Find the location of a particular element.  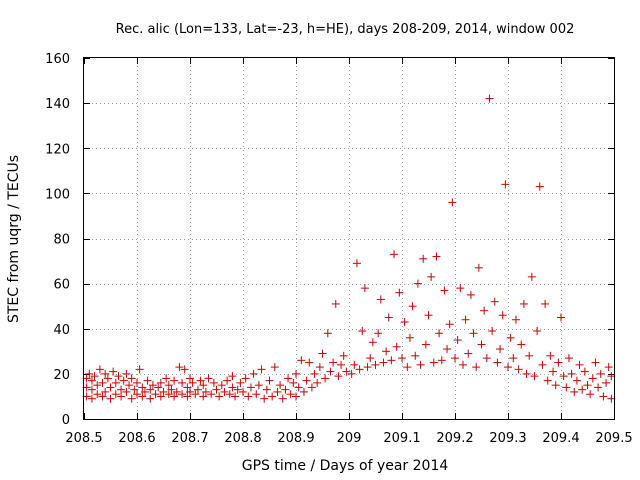

y-tick-label: 120 is located at coordinates (57, 149).